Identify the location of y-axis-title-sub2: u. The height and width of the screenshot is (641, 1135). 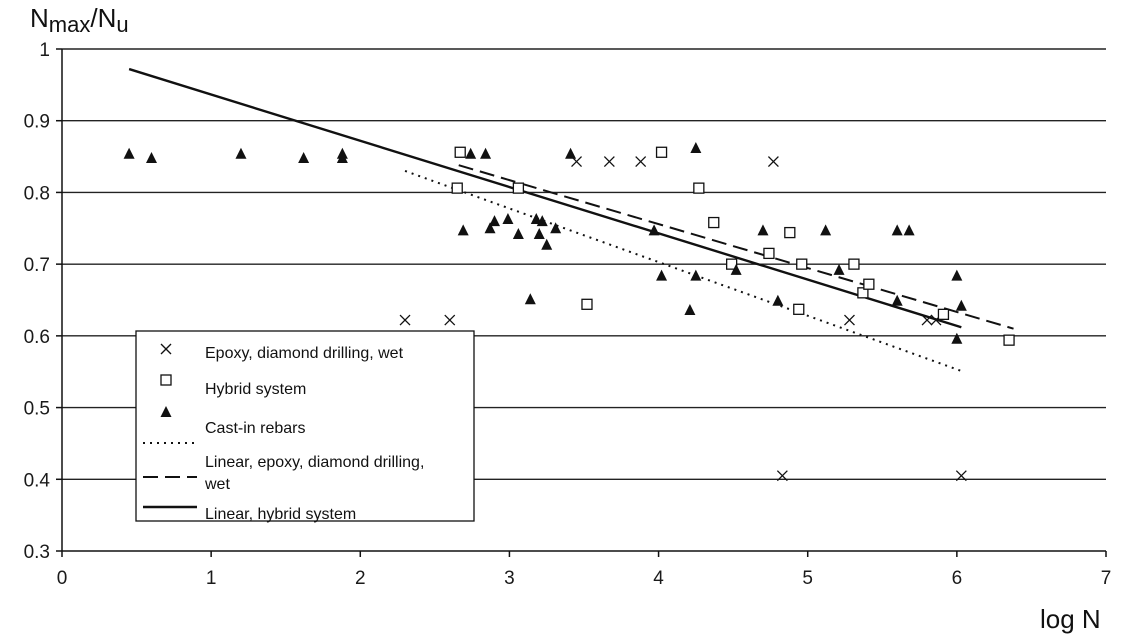
(122, 24).